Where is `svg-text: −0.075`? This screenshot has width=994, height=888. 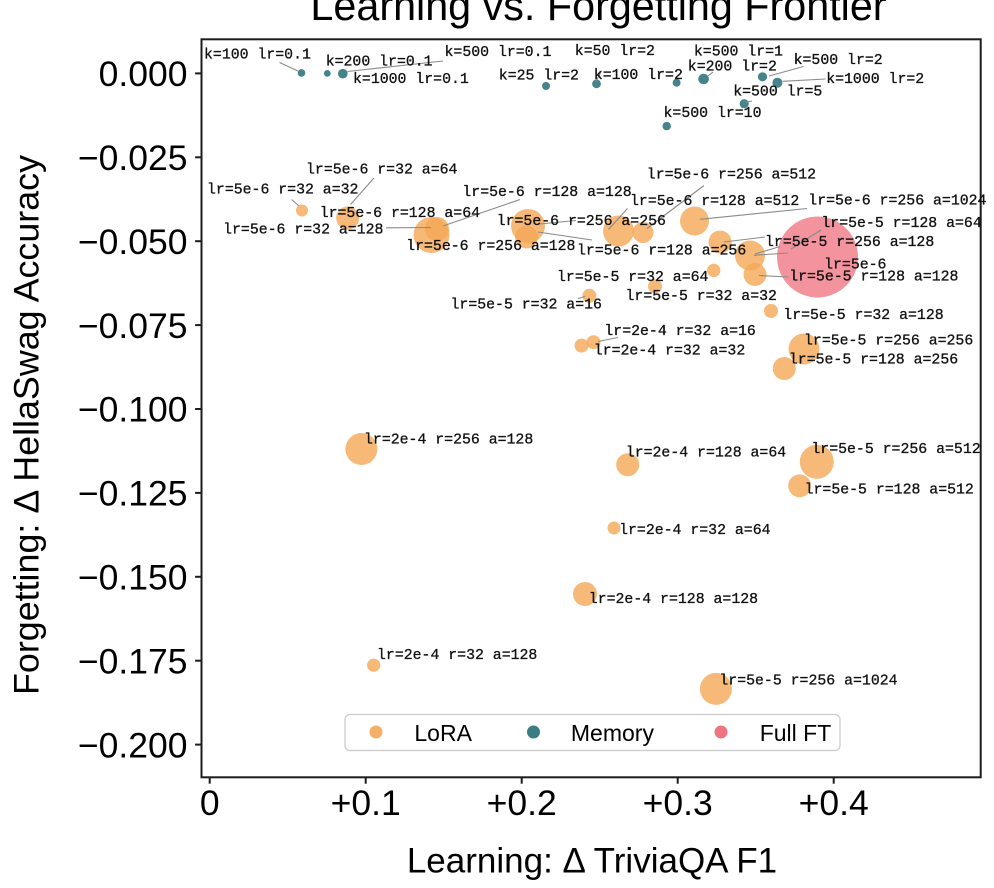
svg-text: −0.075 is located at coordinates (133, 326).